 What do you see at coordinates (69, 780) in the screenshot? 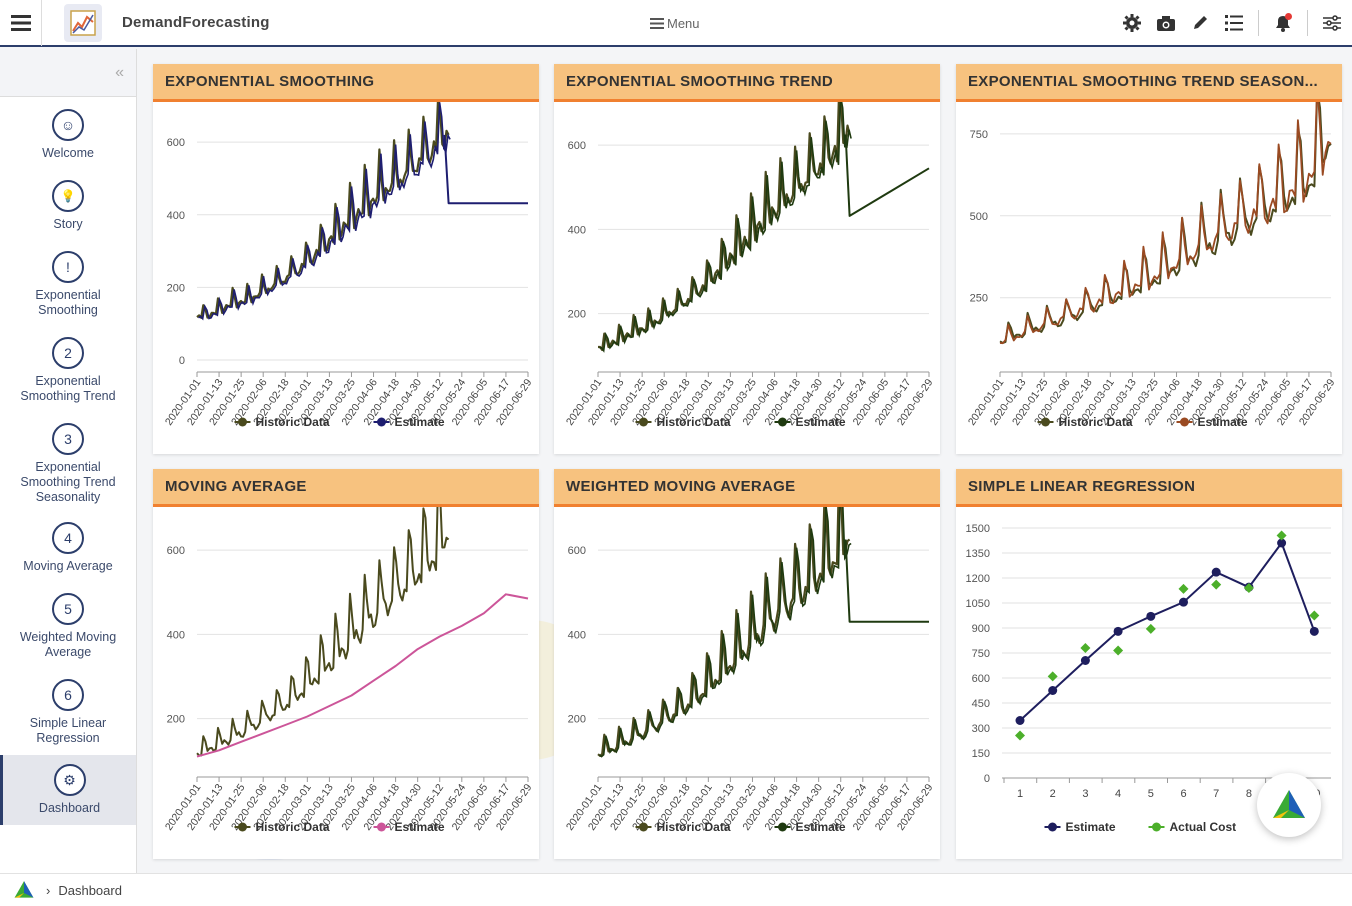
I see `dashboard-icon: ⚙` at bounding box center [69, 780].